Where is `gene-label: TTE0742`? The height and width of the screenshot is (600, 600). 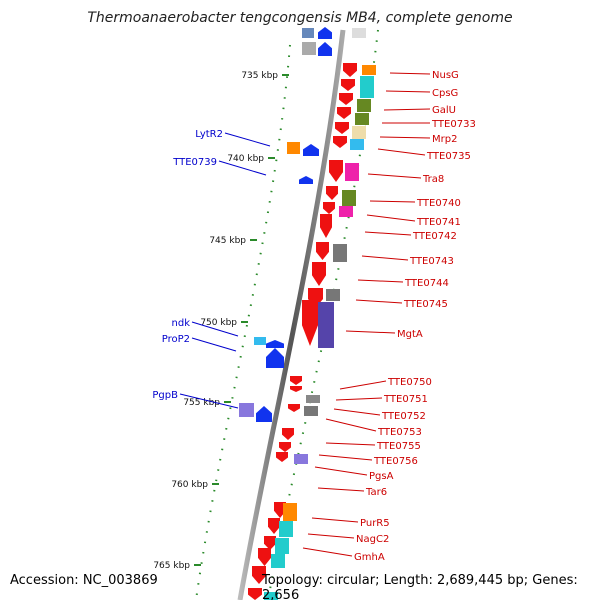 gene-label: TTE0742 is located at coordinates (434, 236).